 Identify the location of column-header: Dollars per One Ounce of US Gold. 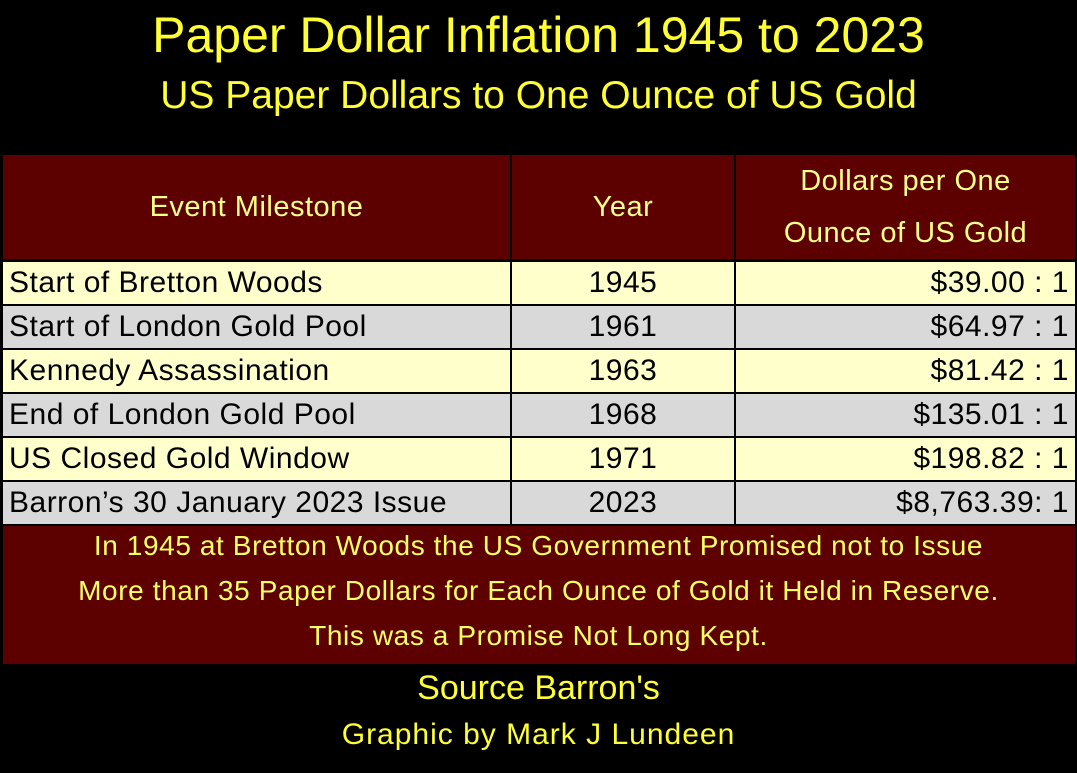
(905, 207).